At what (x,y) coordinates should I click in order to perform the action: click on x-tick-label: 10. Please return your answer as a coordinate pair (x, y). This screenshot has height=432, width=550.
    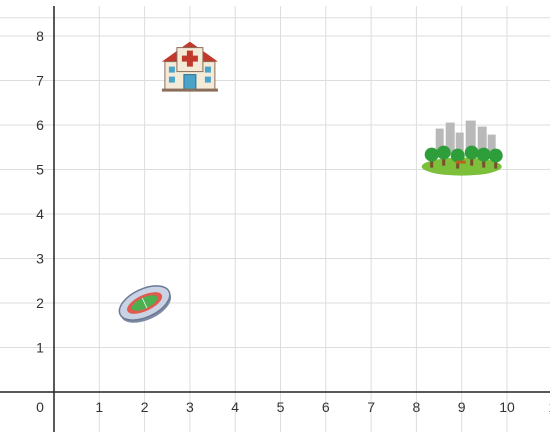
    Looking at the image, I should click on (507, 407).